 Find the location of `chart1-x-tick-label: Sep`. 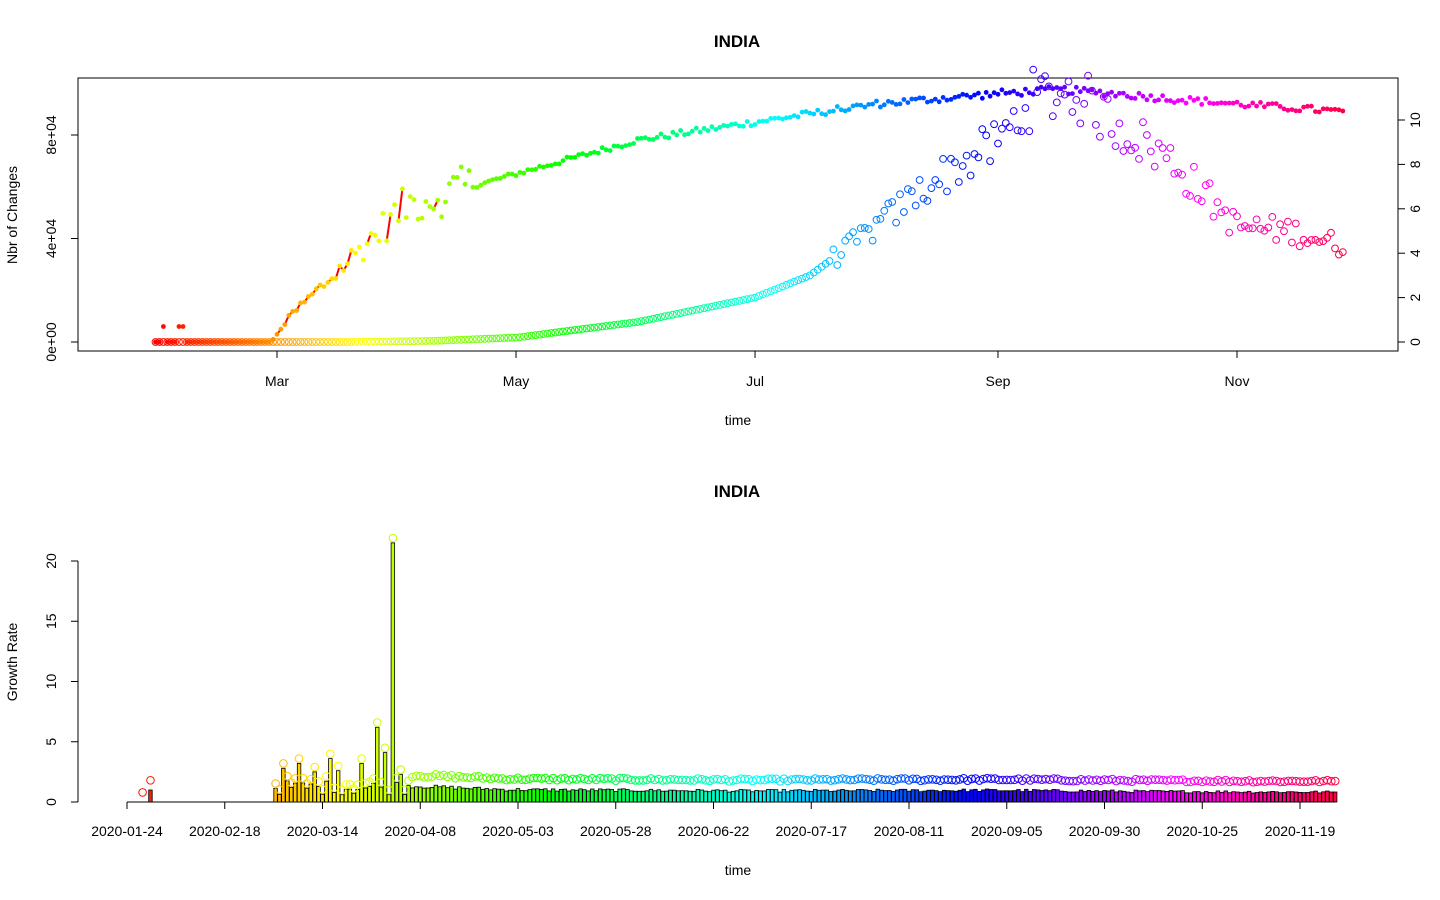

chart1-x-tick-label: Sep is located at coordinates (998, 381).